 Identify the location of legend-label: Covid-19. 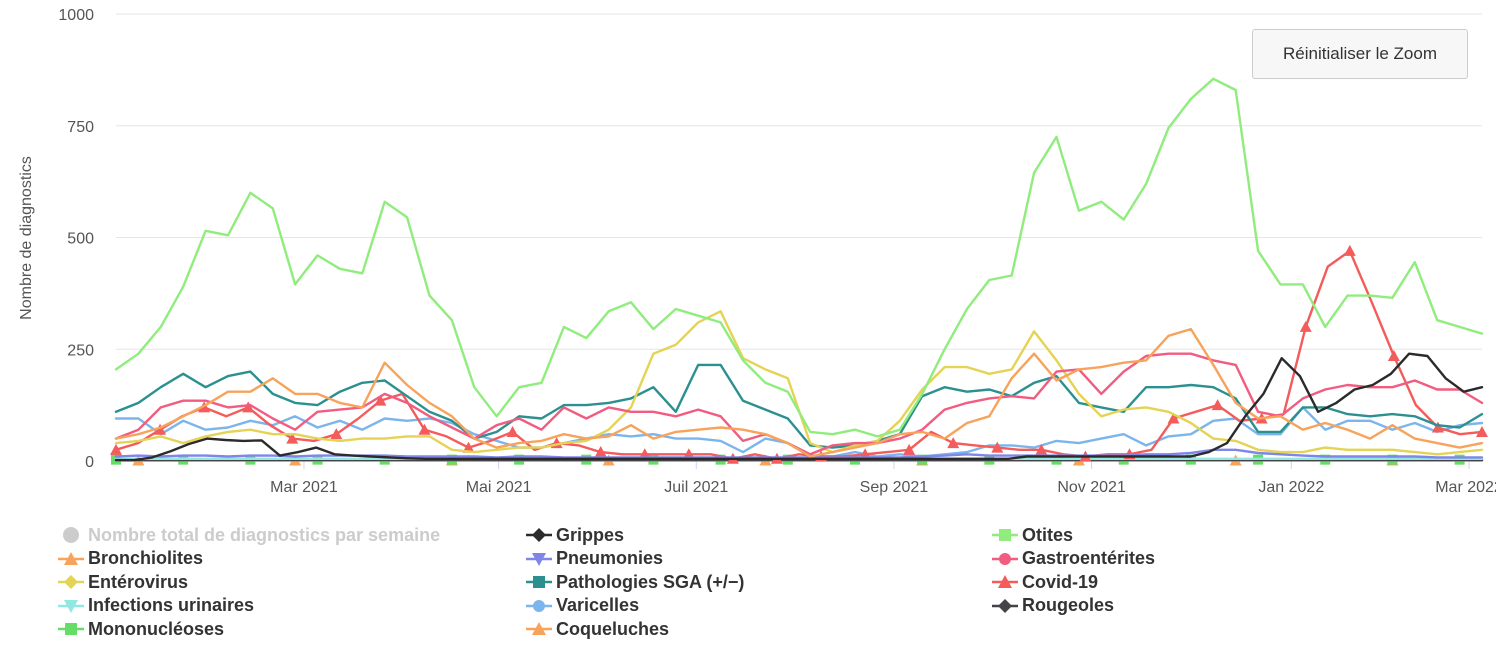
(1060, 581).